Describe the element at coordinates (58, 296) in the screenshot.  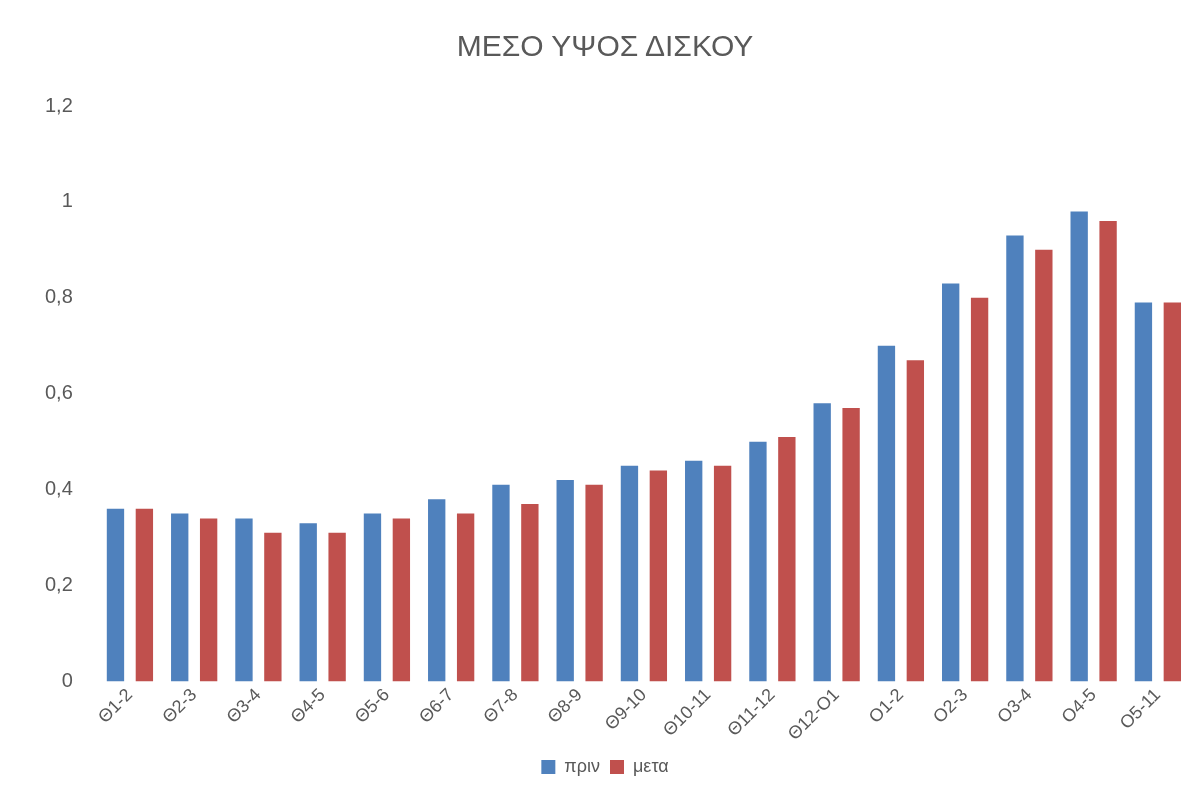
I see `y-tick-label: 0,8` at that location.